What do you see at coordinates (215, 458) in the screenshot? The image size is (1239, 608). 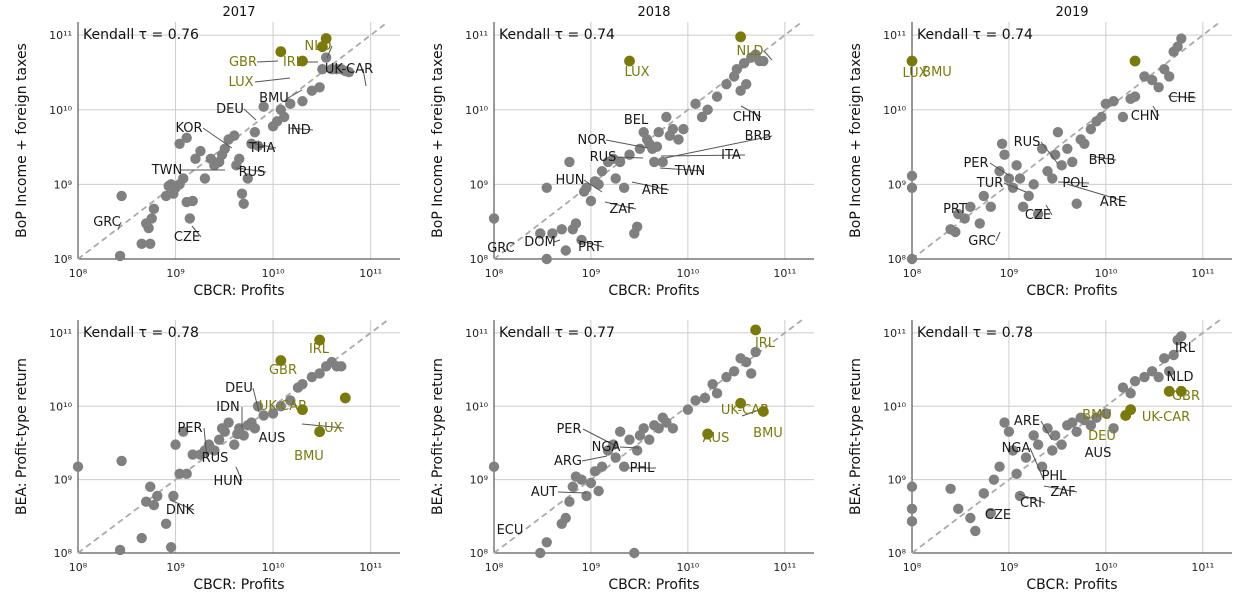 I see `country-label: RUS` at bounding box center [215, 458].